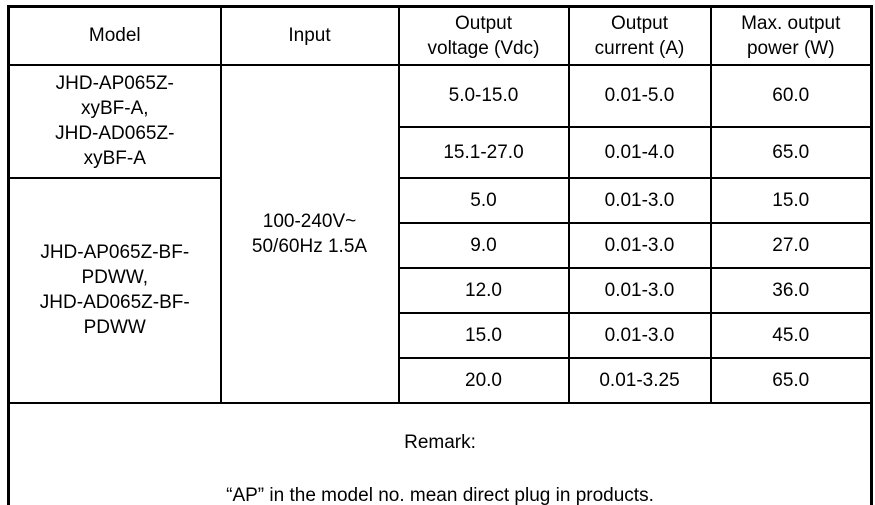 This screenshot has width=875, height=505. What do you see at coordinates (483, 95) in the screenshot?
I see `voltage-cell: 5.0-15.0` at bounding box center [483, 95].